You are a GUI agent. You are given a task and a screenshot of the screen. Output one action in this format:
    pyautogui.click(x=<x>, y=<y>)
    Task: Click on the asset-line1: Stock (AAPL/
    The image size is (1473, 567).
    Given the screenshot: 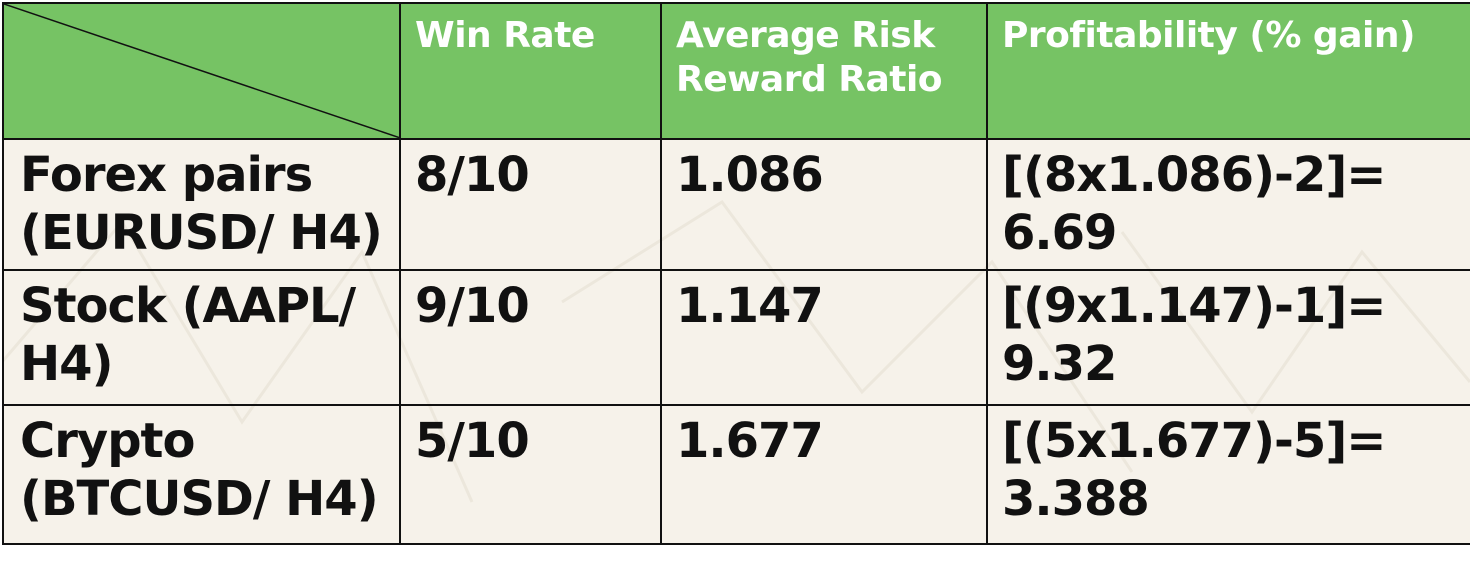 What is the action you would take?
    pyautogui.click(x=188, y=305)
    